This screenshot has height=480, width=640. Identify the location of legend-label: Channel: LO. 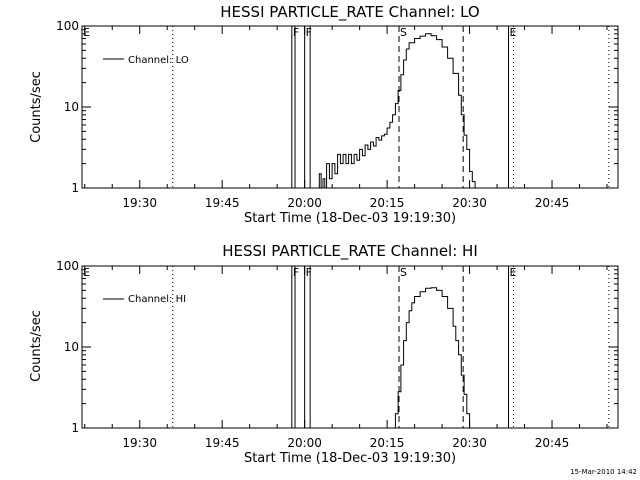
(158, 60).